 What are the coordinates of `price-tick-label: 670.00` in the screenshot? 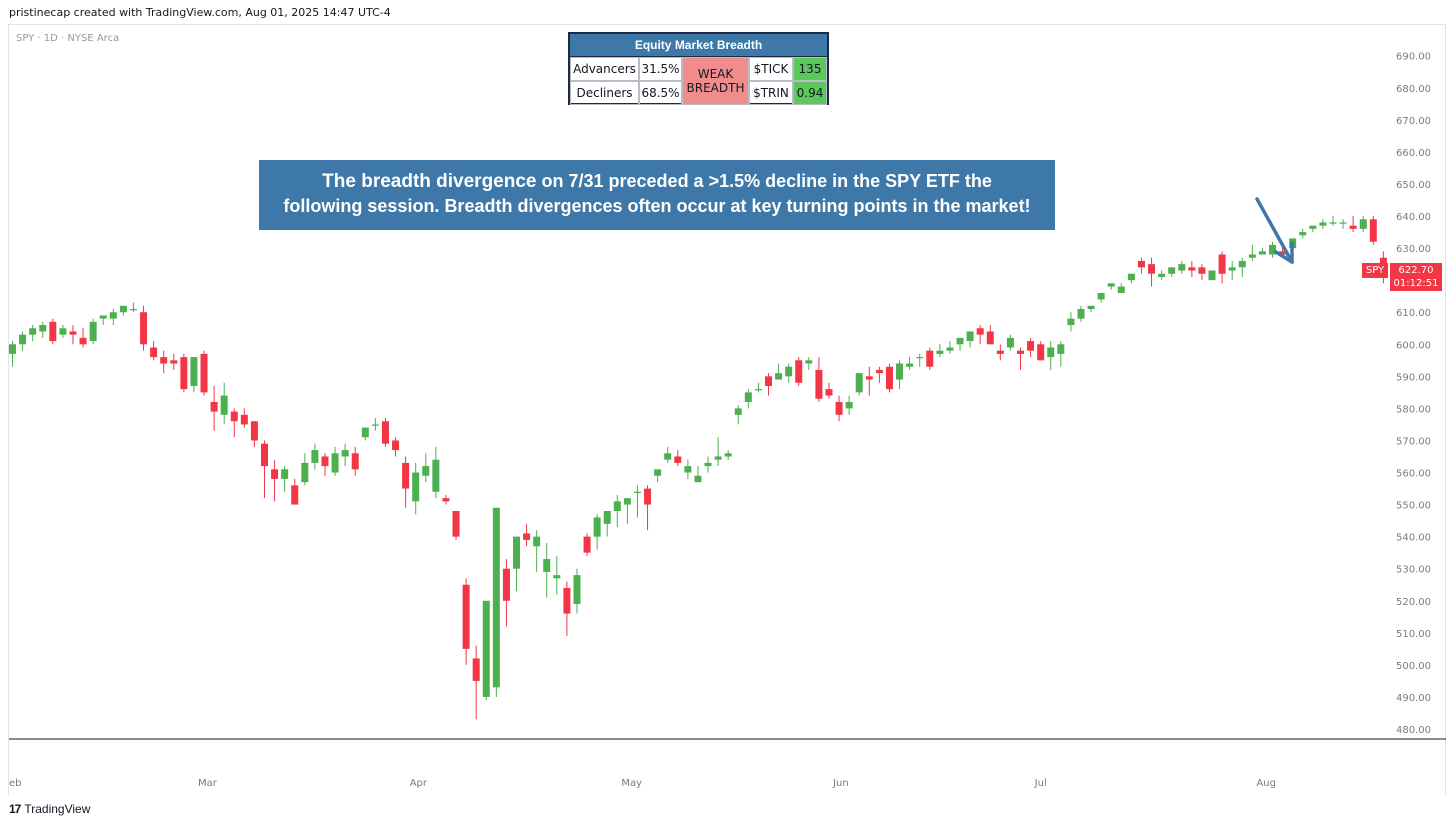 It's located at (1413, 121).